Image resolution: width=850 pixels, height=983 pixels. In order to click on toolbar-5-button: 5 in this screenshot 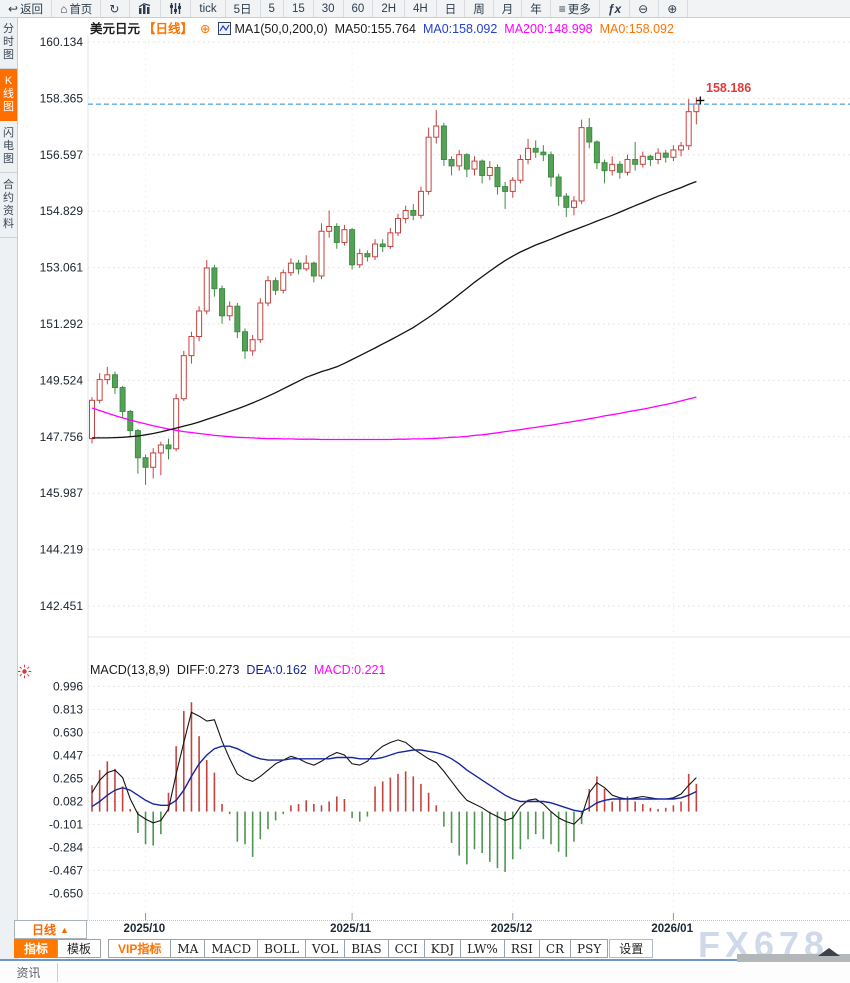, I will do `click(272, 8)`.